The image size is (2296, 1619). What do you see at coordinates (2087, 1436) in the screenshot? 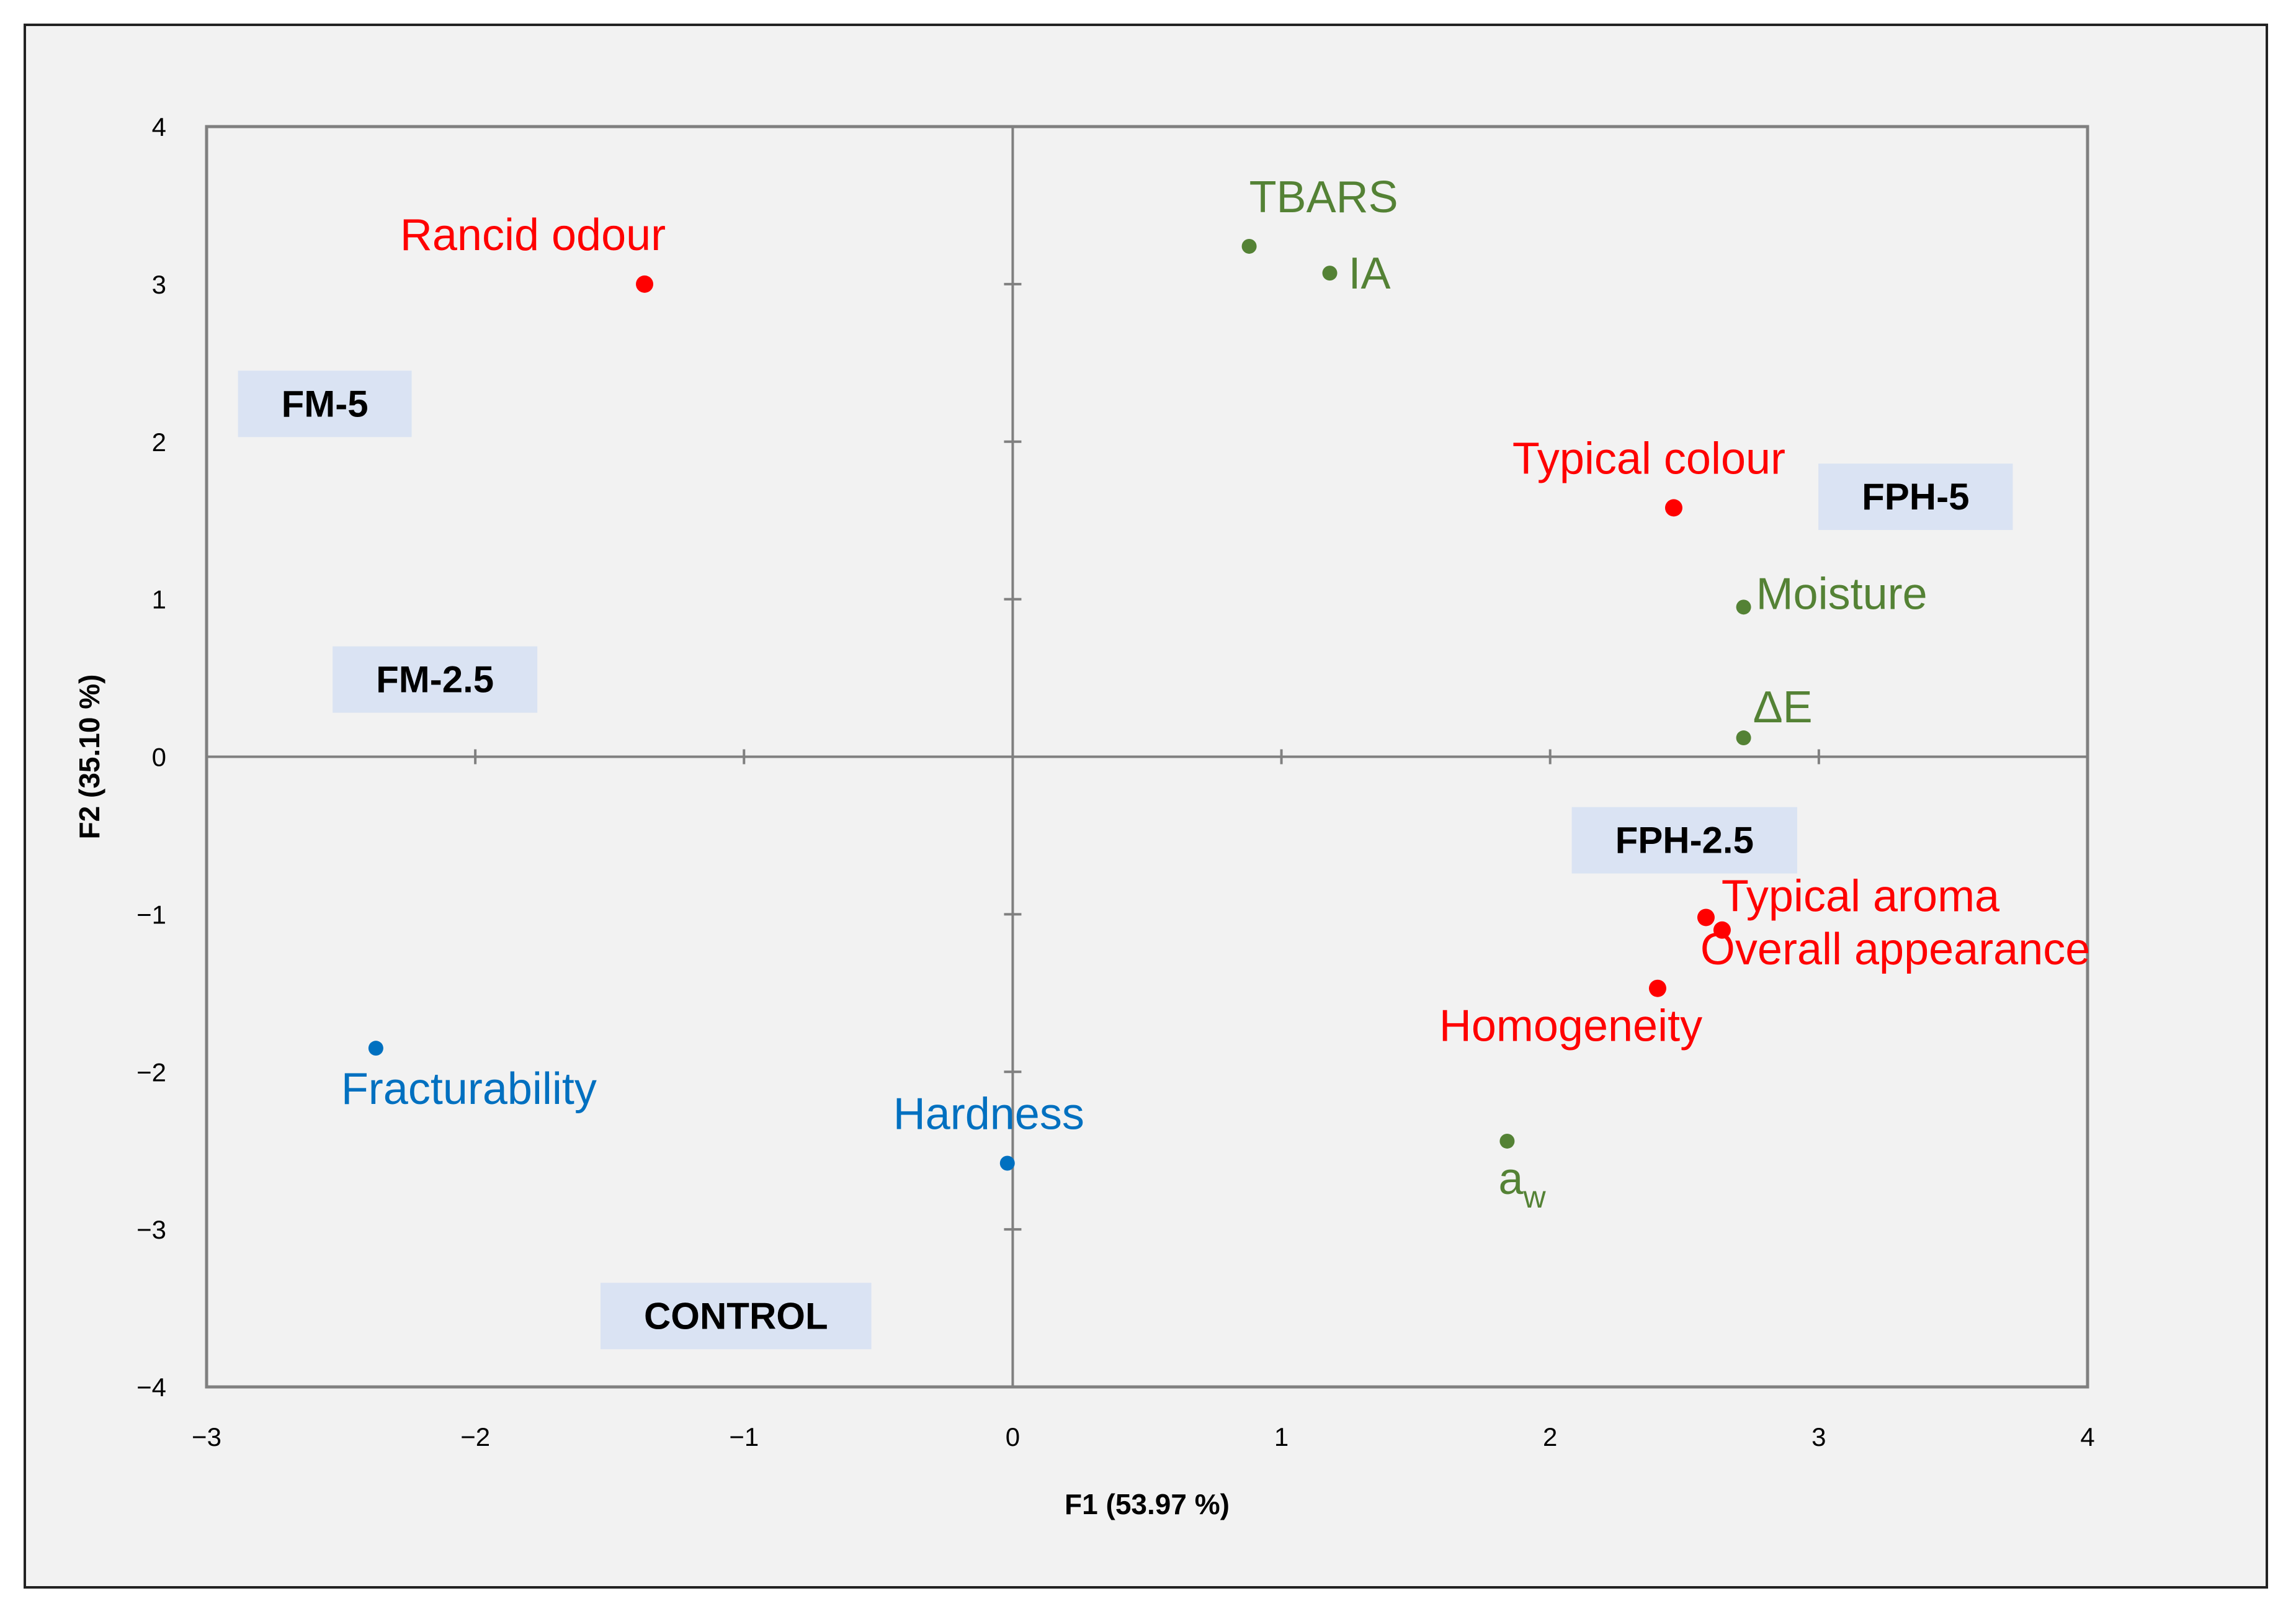
I see `x-tick-label: 4` at bounding box center [2087, 1436].